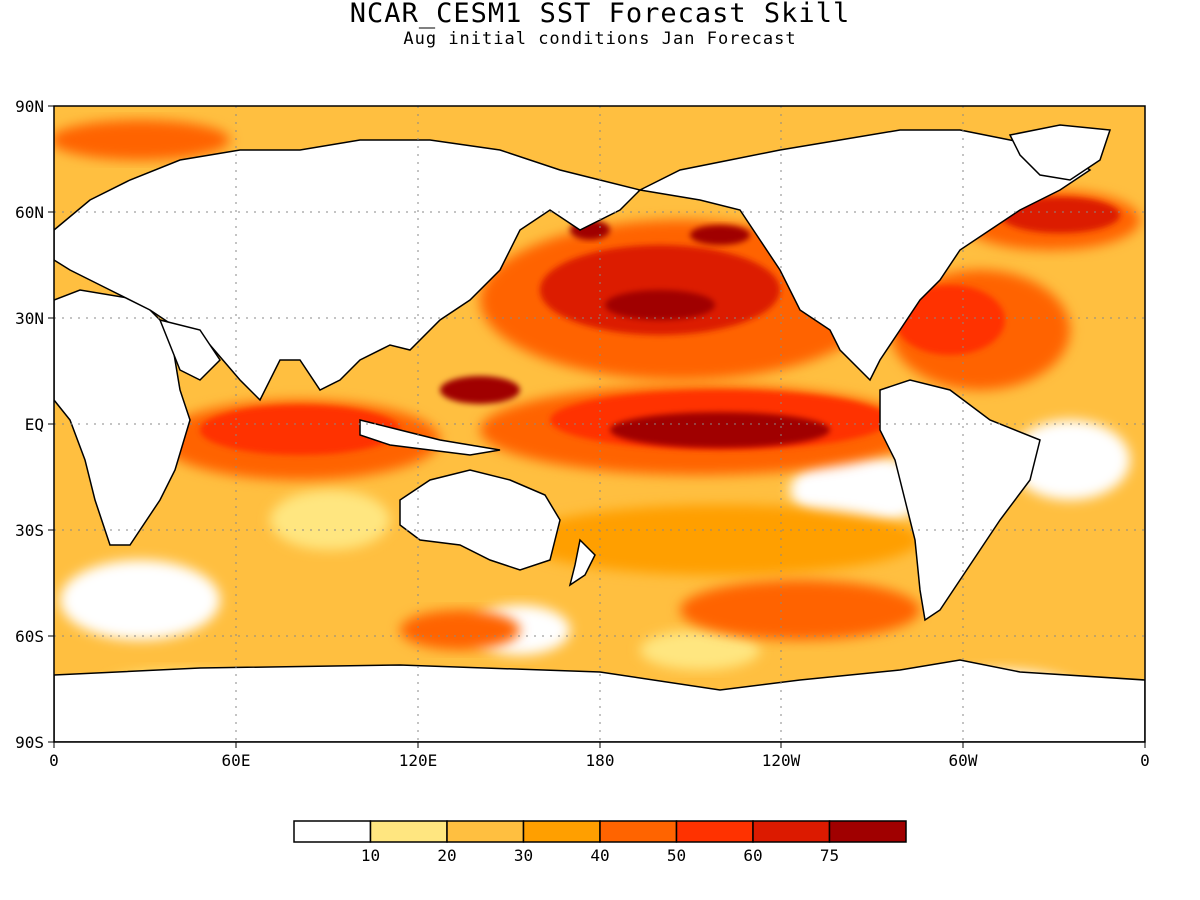  Describe the element at coordinates (1060, 152) in the screenshot. I see `greenland-landmass` at that location.